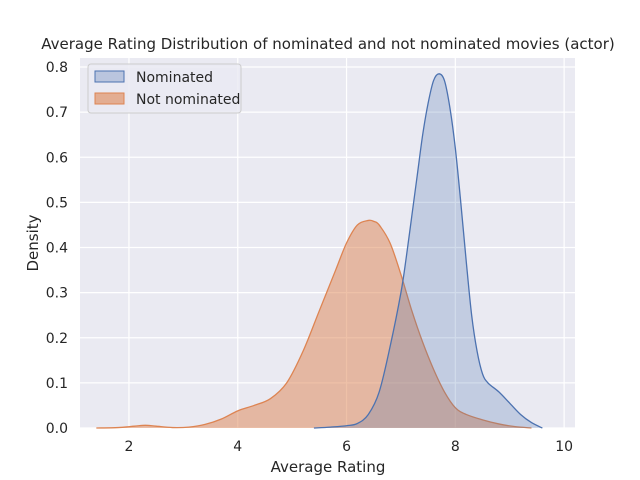 The image size is (640, 480). Describe the element at coordinates (57, 339) in the screenshot. I see `y-tick-label: 0.2` at that location.